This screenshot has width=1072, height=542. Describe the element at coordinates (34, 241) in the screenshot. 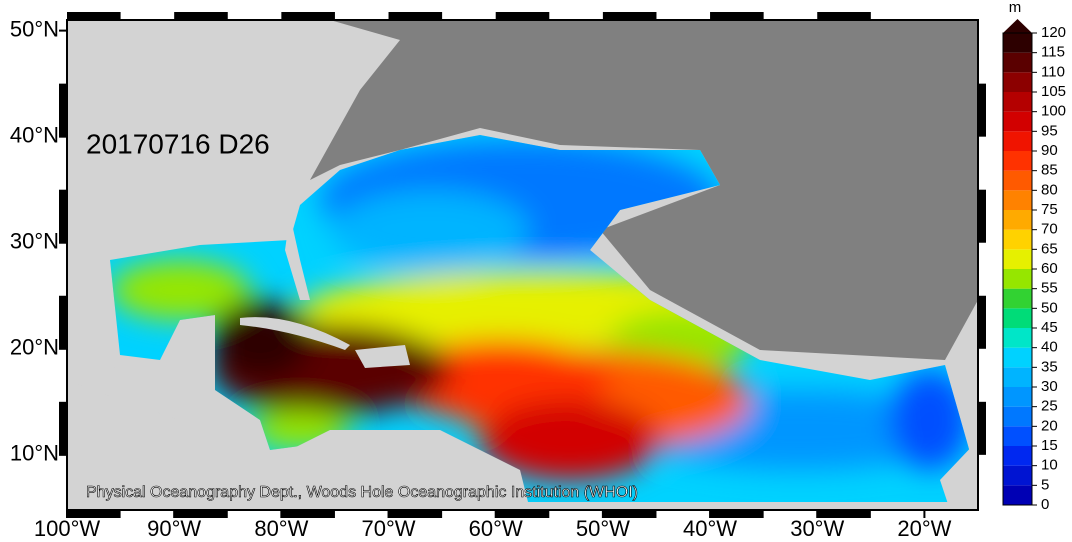

I see `y-tick-label: 30°N` at that location.